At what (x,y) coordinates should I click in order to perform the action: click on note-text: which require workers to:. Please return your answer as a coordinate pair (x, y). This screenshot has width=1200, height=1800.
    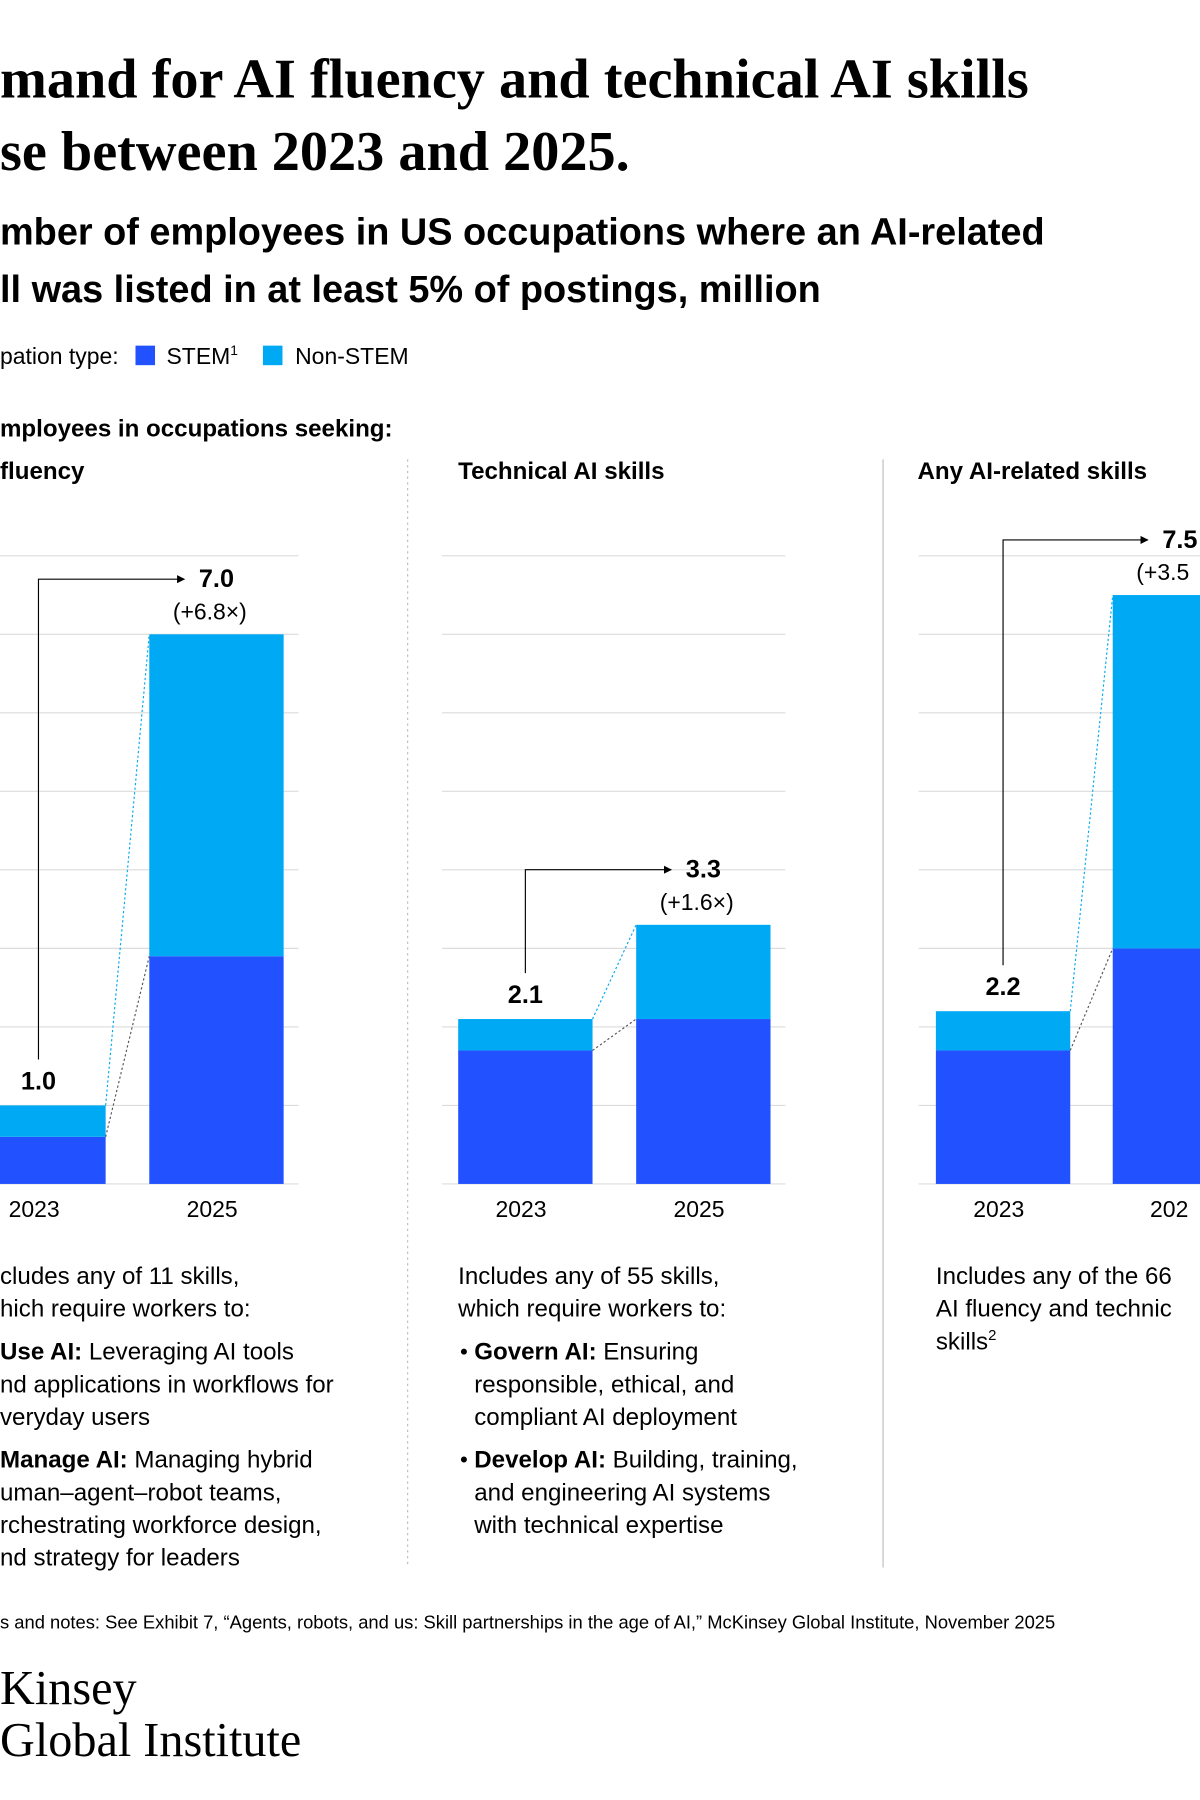
    Looking at the image, I should click on (591, 1309).